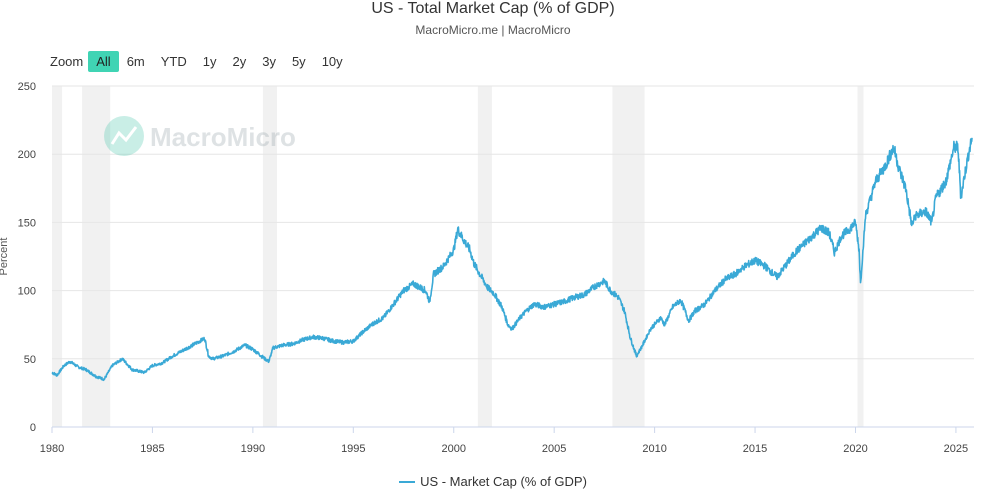 This screenshot has width=986, height=489. Describe the element at coordinates (27, 155) in the screenshot. I see `y-tick-label: 200` at that location.